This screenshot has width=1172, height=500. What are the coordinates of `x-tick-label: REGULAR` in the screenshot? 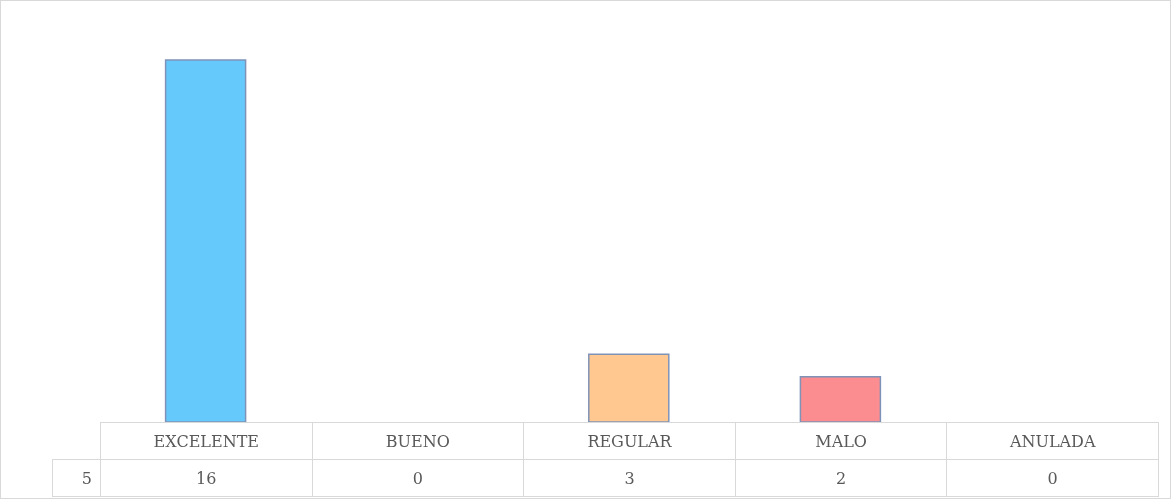 It's located at (629, 441).